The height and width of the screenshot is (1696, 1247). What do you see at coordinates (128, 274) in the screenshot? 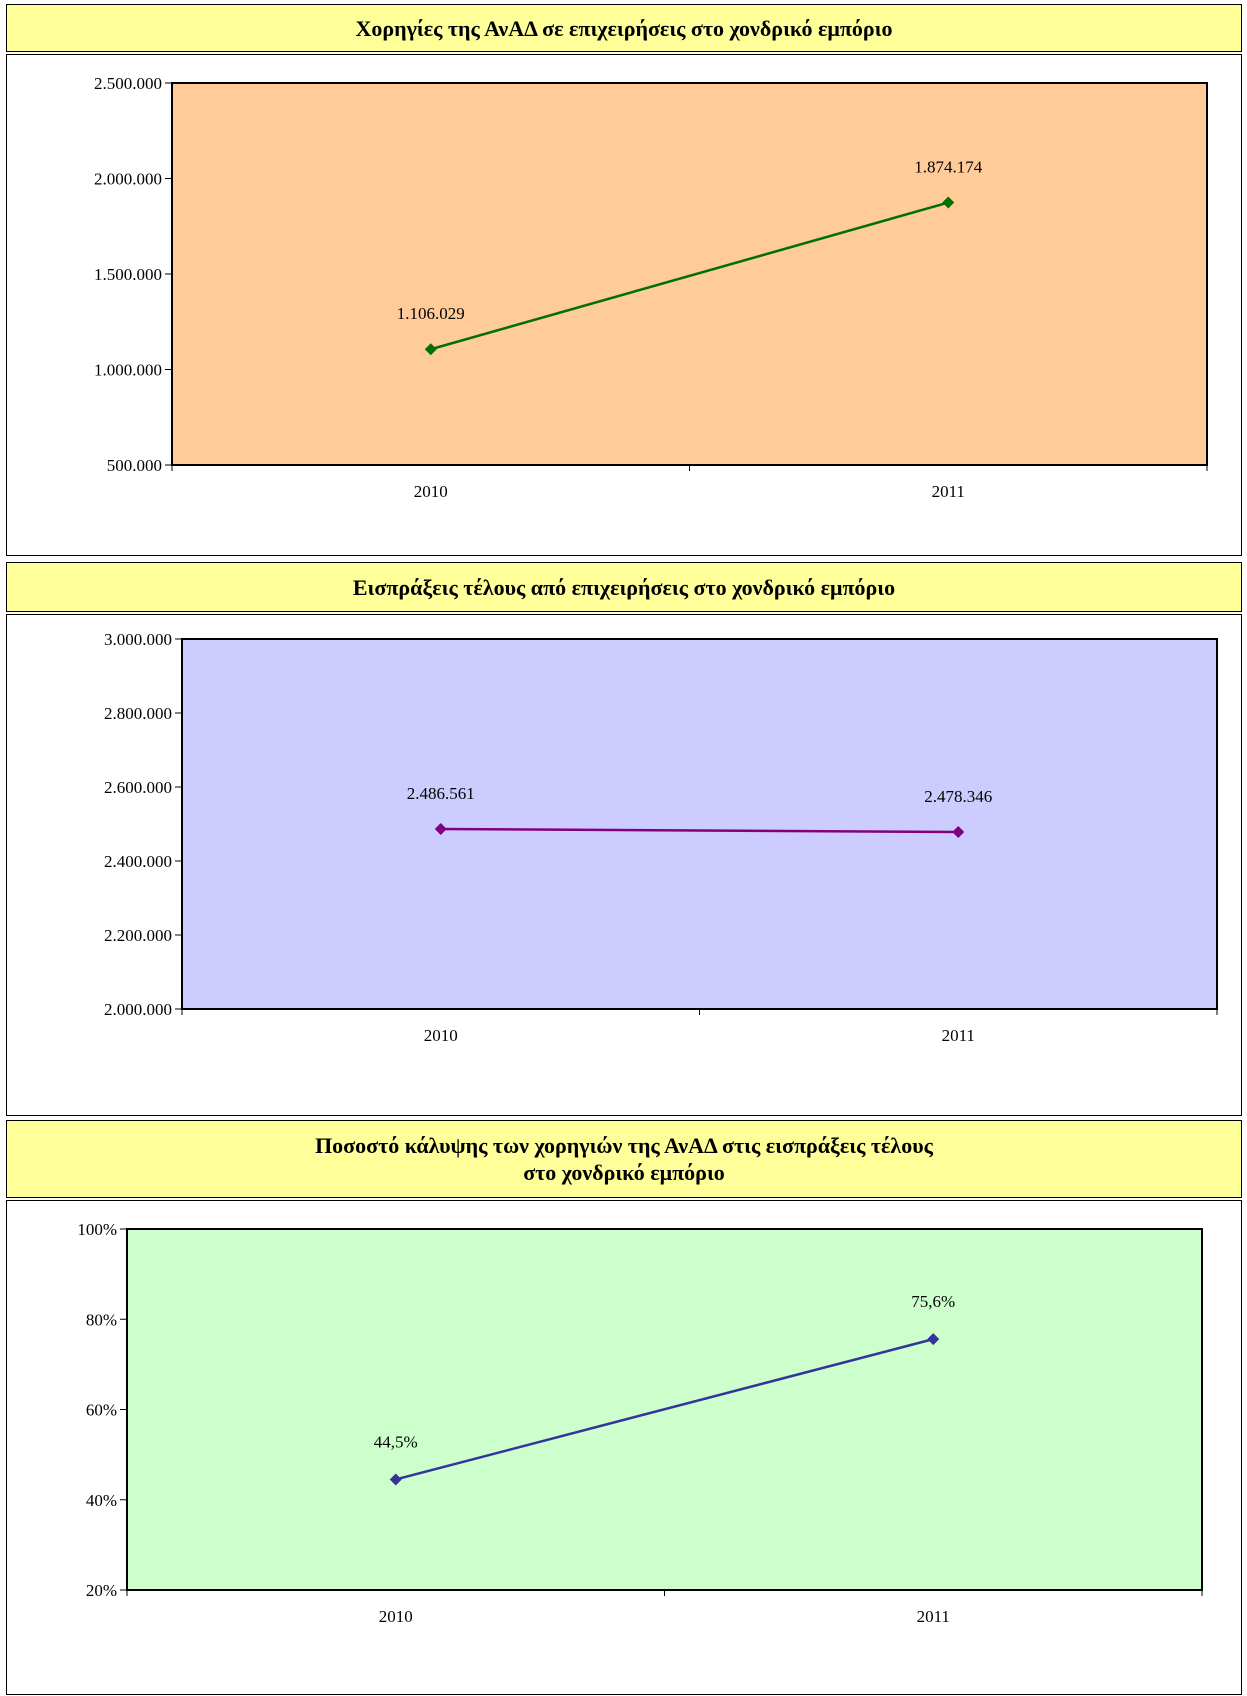
I see `y-tick-label: 1.500.000` at bounding box center [128, 274].